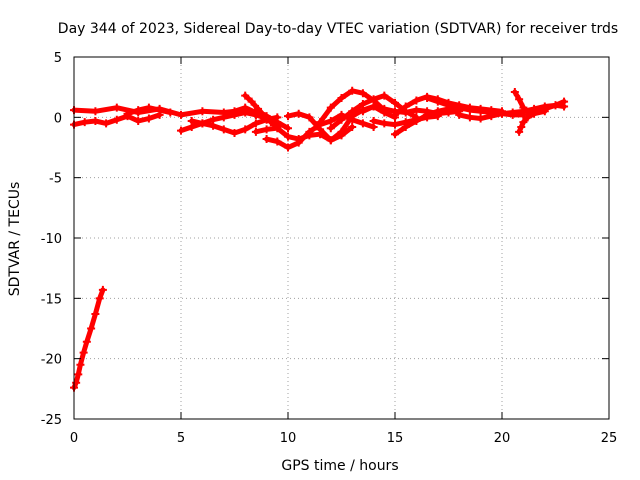  Describe the element at coordinates (51, 239) in the screenshot. I see `y-tick-label: -10` at that location.